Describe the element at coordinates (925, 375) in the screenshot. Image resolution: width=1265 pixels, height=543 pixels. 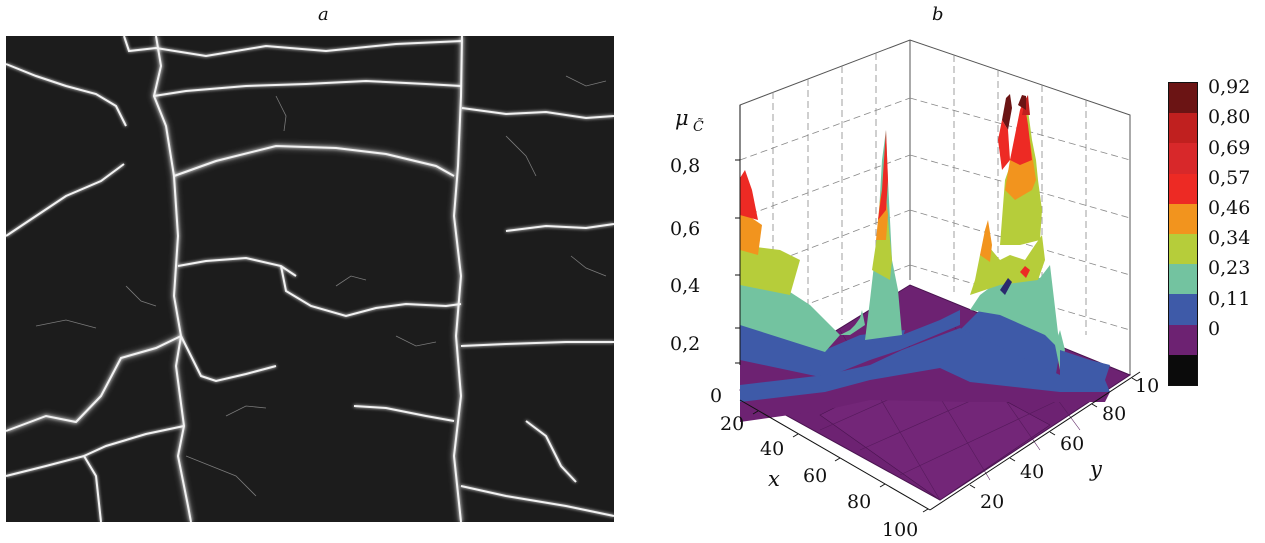
I see `surface-front-band` at that location.